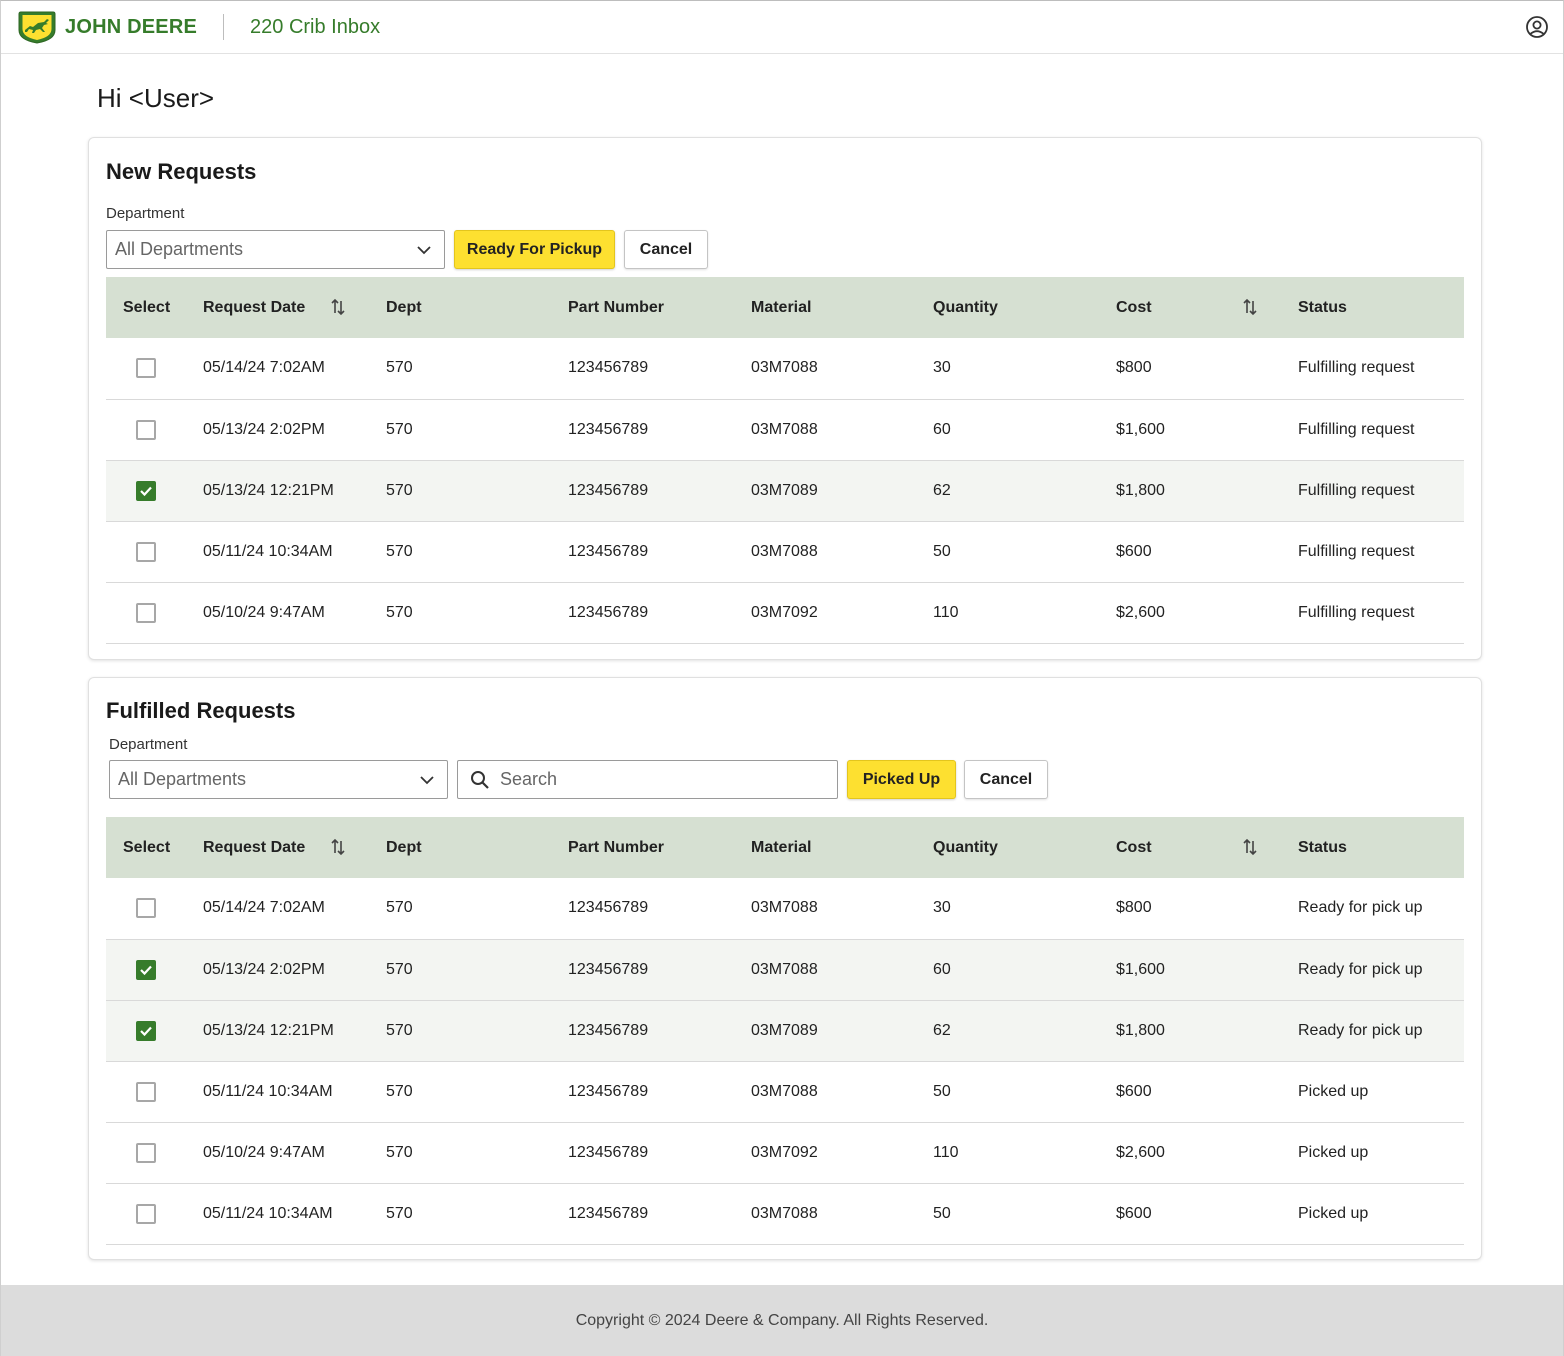 The width and height of the screenshot is (1564, 1356). Describe the element at coordinates (224, 27) in the screenshot. I see `header-divider` at that location.